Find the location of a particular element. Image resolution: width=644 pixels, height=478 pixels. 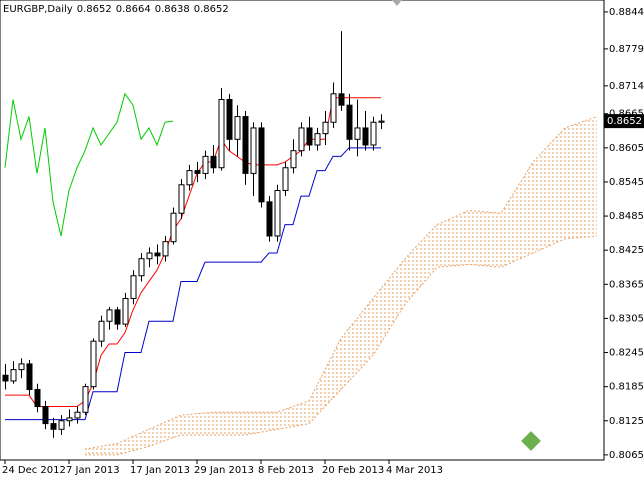

logo is located at coordinates (531, 441).